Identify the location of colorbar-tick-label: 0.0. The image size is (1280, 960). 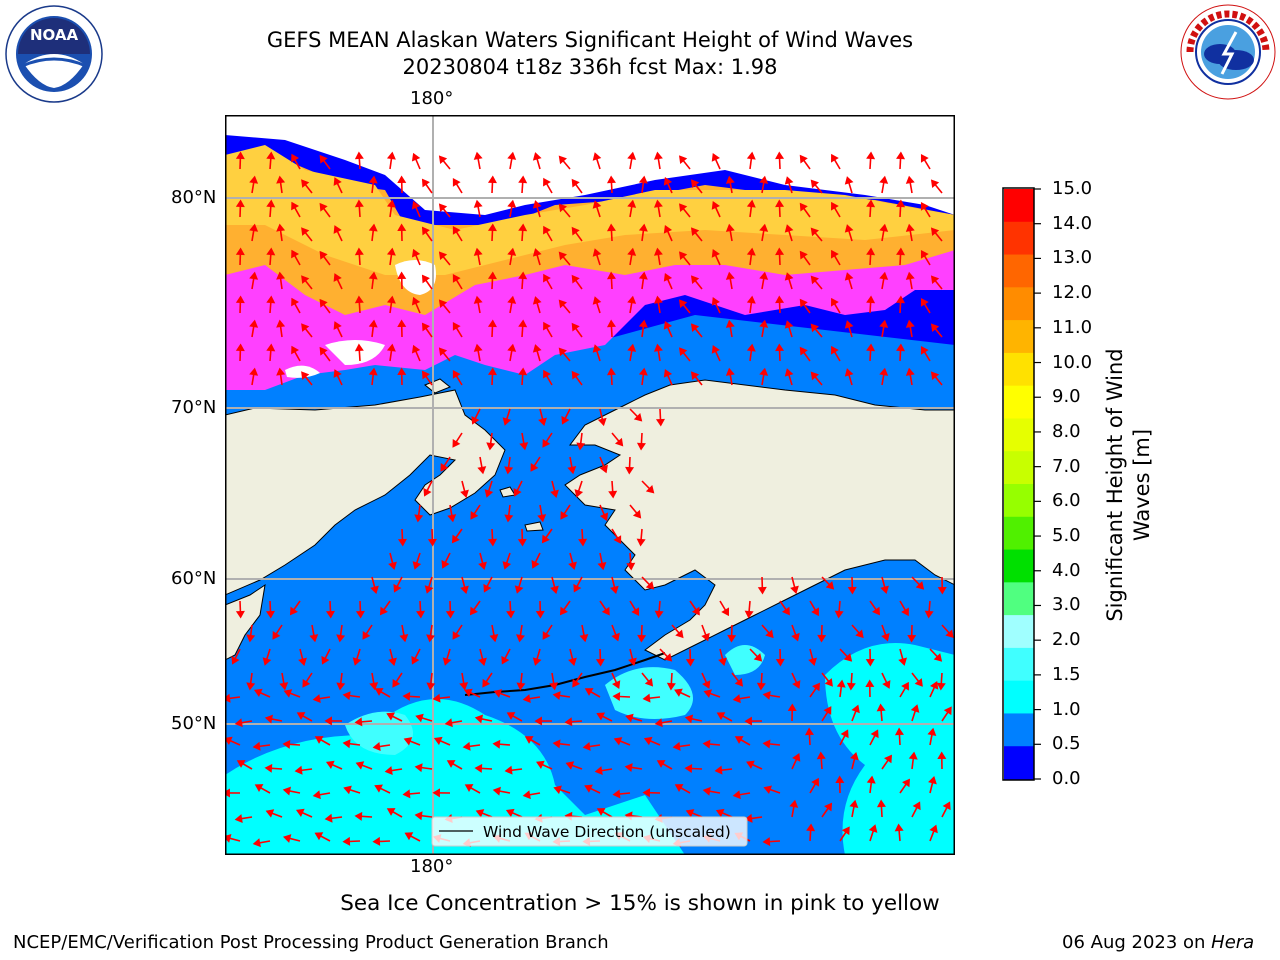
(1066, 778).